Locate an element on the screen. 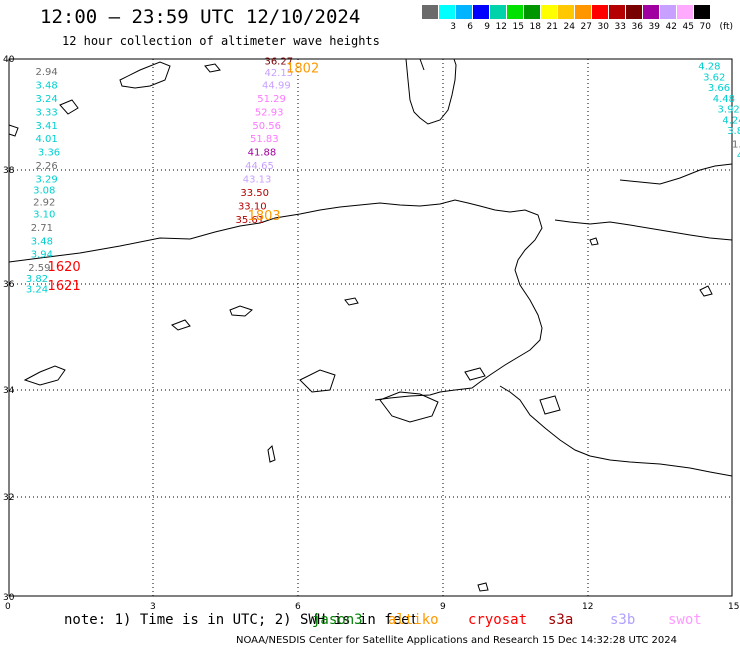 The image size is (740, 650). colorbar-label: 15 is located at coordinates (518, 27).